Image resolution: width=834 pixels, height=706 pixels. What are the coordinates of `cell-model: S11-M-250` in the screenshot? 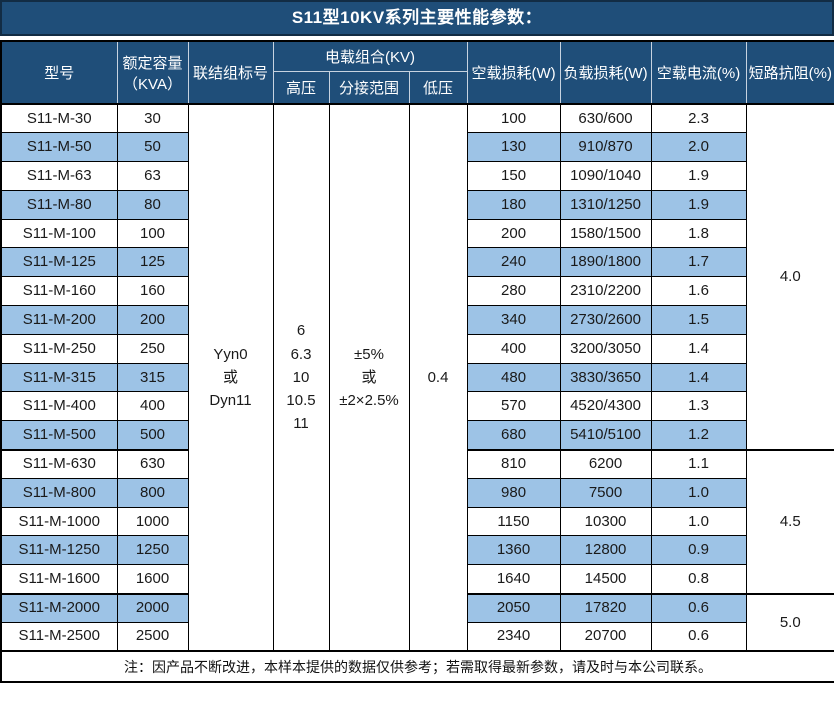 It's located at (59, 348).